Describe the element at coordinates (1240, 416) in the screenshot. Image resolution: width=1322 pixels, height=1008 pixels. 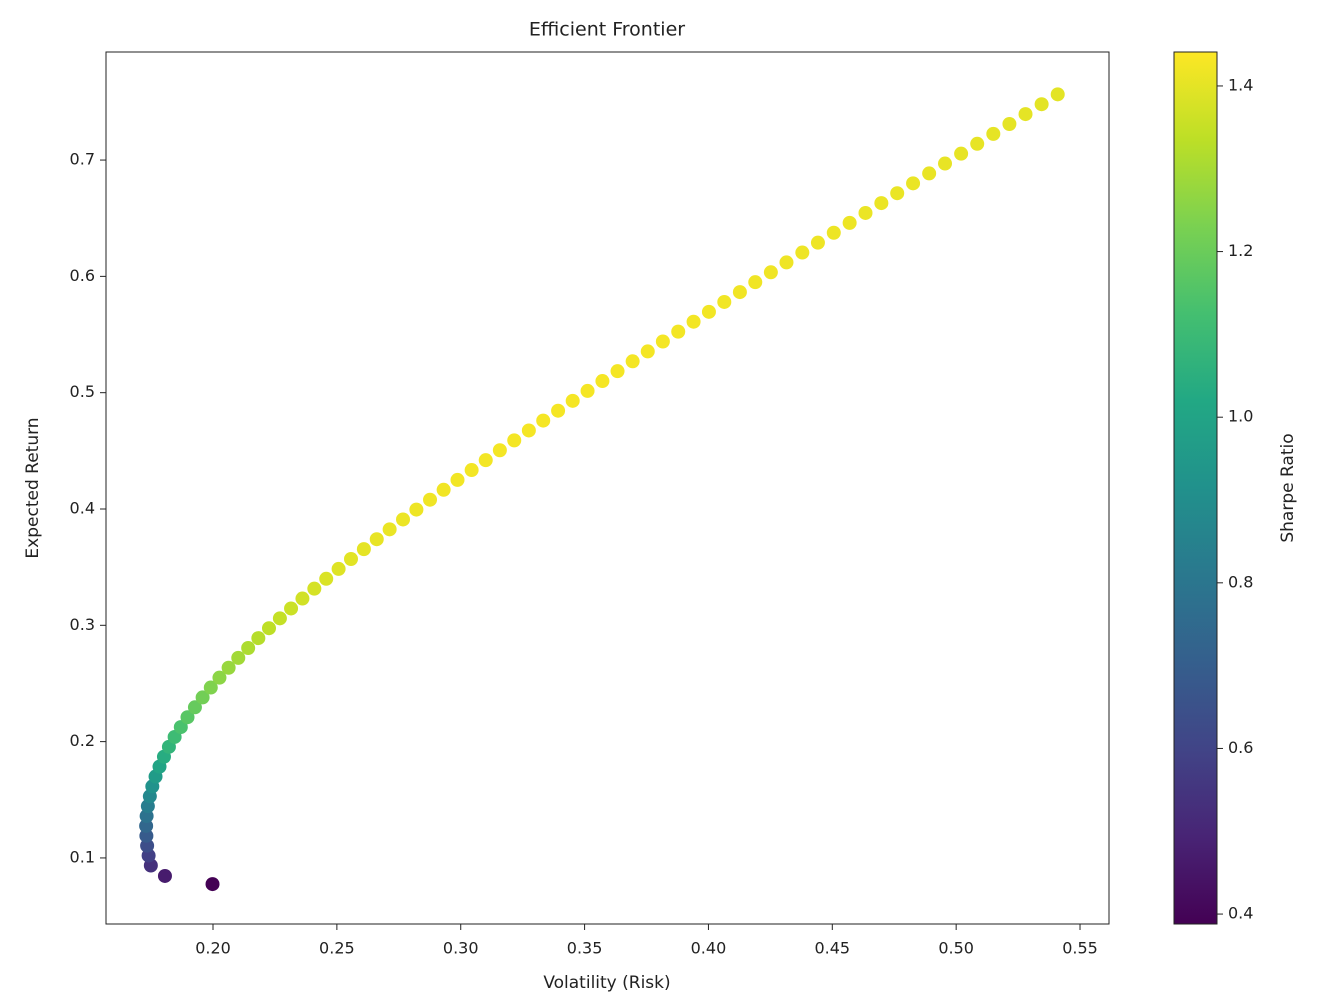
I see `colorbar-tick-label: 1.0` at that location.